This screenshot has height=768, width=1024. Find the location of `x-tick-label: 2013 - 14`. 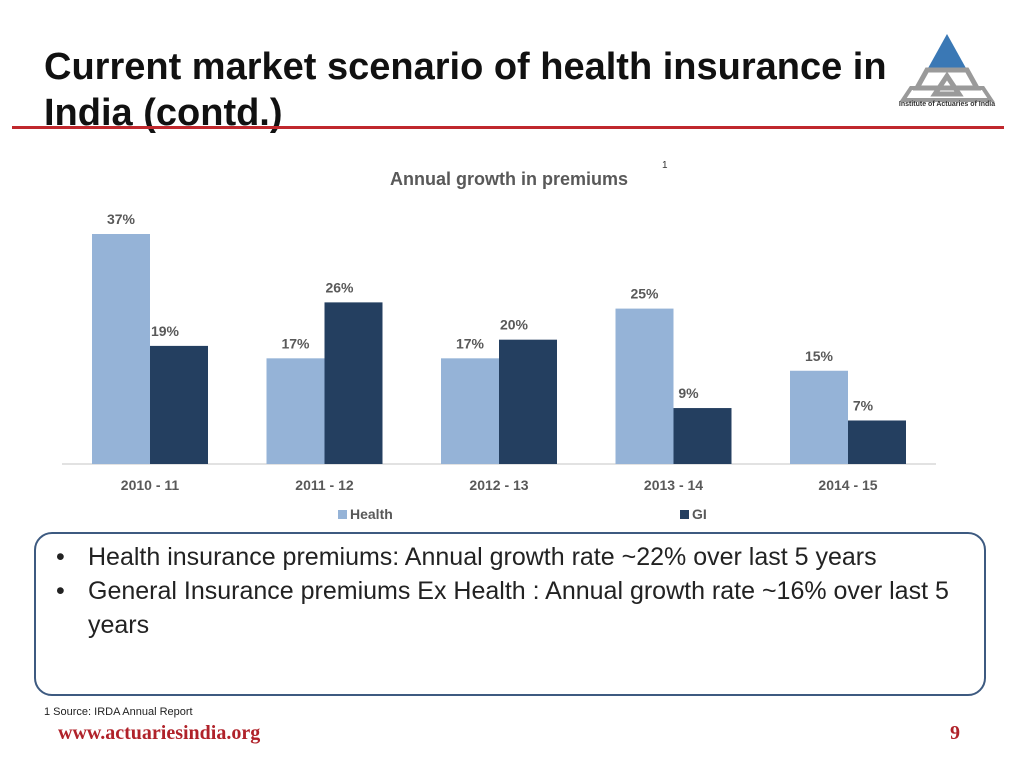

x-tick-label: 2013 - 14 is located at coordinates (673, 485).